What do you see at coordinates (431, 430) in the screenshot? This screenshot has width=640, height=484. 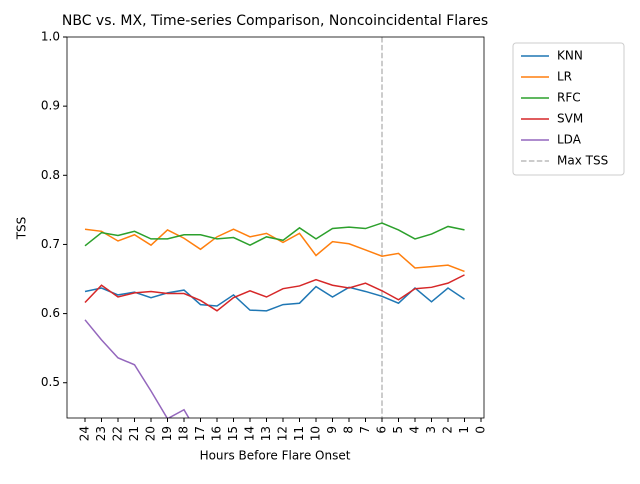 I see `x-tick-label: 3` at bounding box center [431, 430].